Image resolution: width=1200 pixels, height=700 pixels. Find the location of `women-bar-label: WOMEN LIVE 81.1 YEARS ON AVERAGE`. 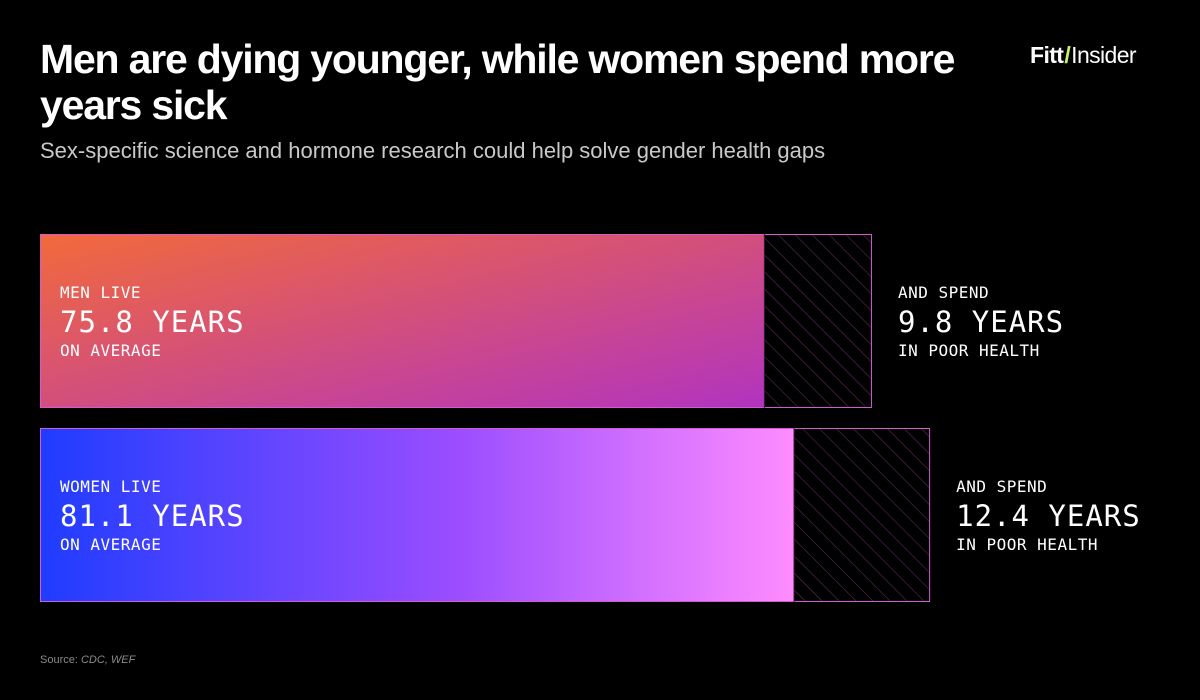

women-bar-label: WOMEN LIVE 81.1 YEARS ON AVERAGE is located at coordinates (152, 516).